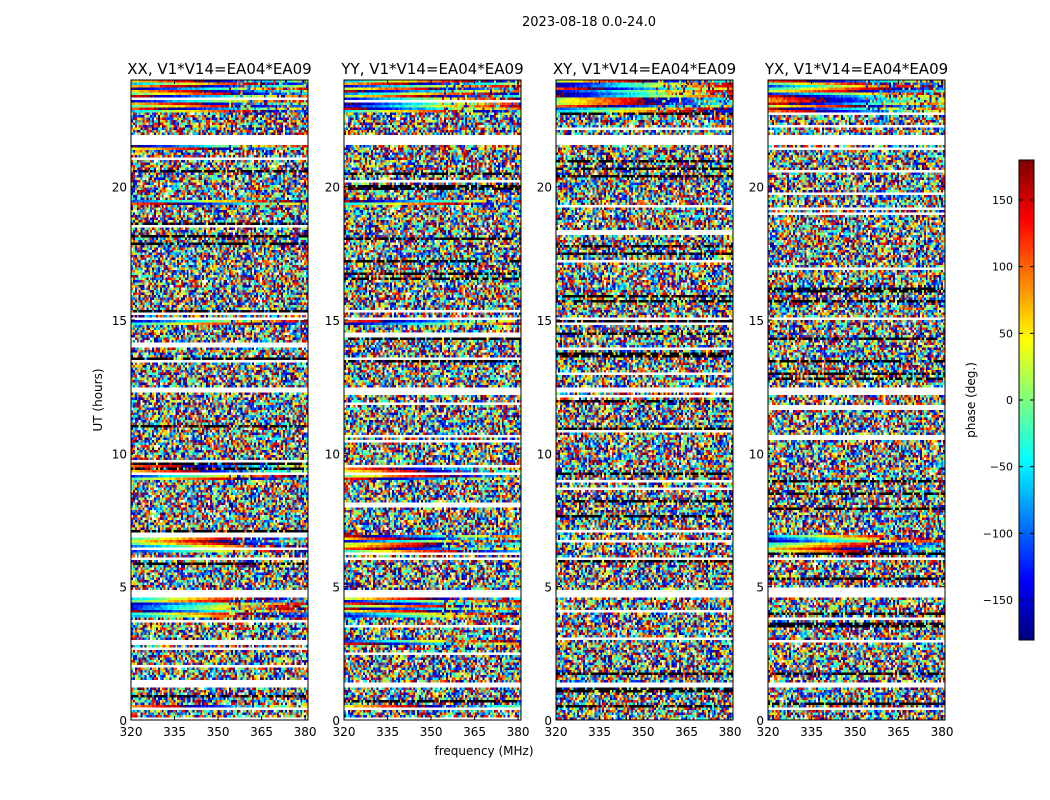 This screenshot has width=1050, height=800. What do you see at coordinates (856, 69) in the screenshot?
I see `panel-title: YX, V1*V14=EA04*EA09` at bounding box center [856, 69].